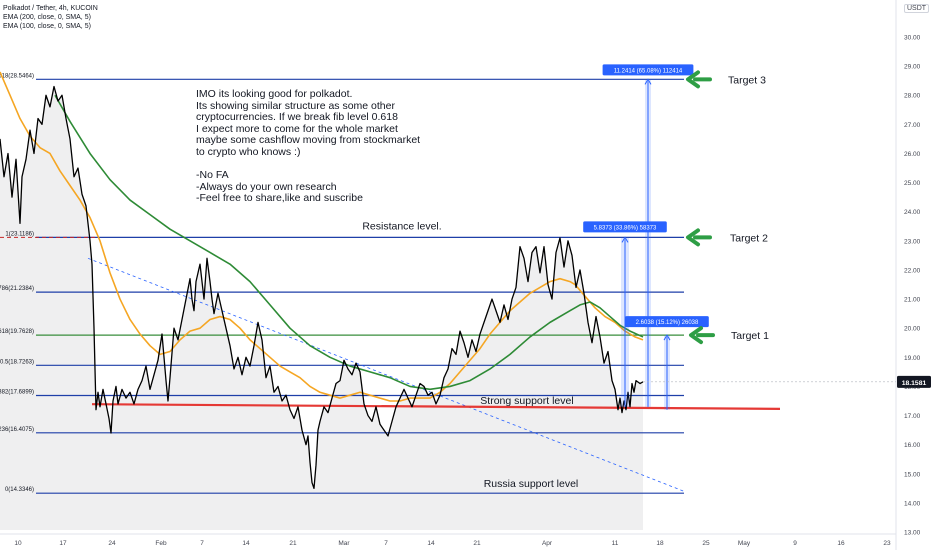 This screenshot has width=932, height=555. Describe the element at coordinates (912, 212) in the screenshot. I see `y-tick-label: 24.00` at that location.